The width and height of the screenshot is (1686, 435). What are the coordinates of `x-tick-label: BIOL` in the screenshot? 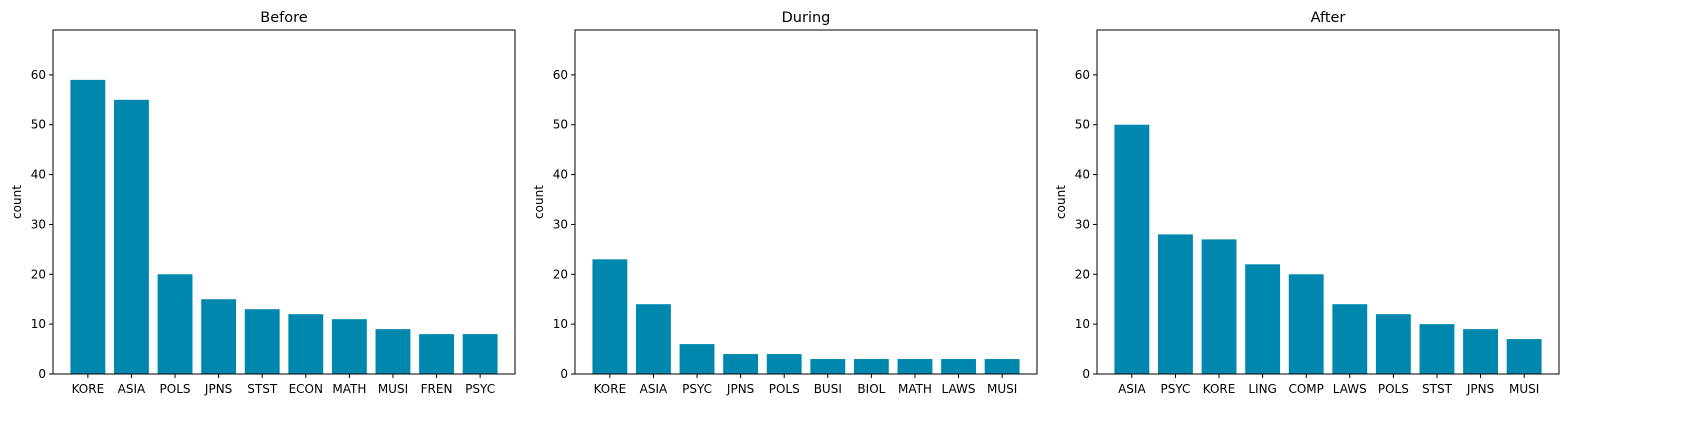 It's located at (871, 389).